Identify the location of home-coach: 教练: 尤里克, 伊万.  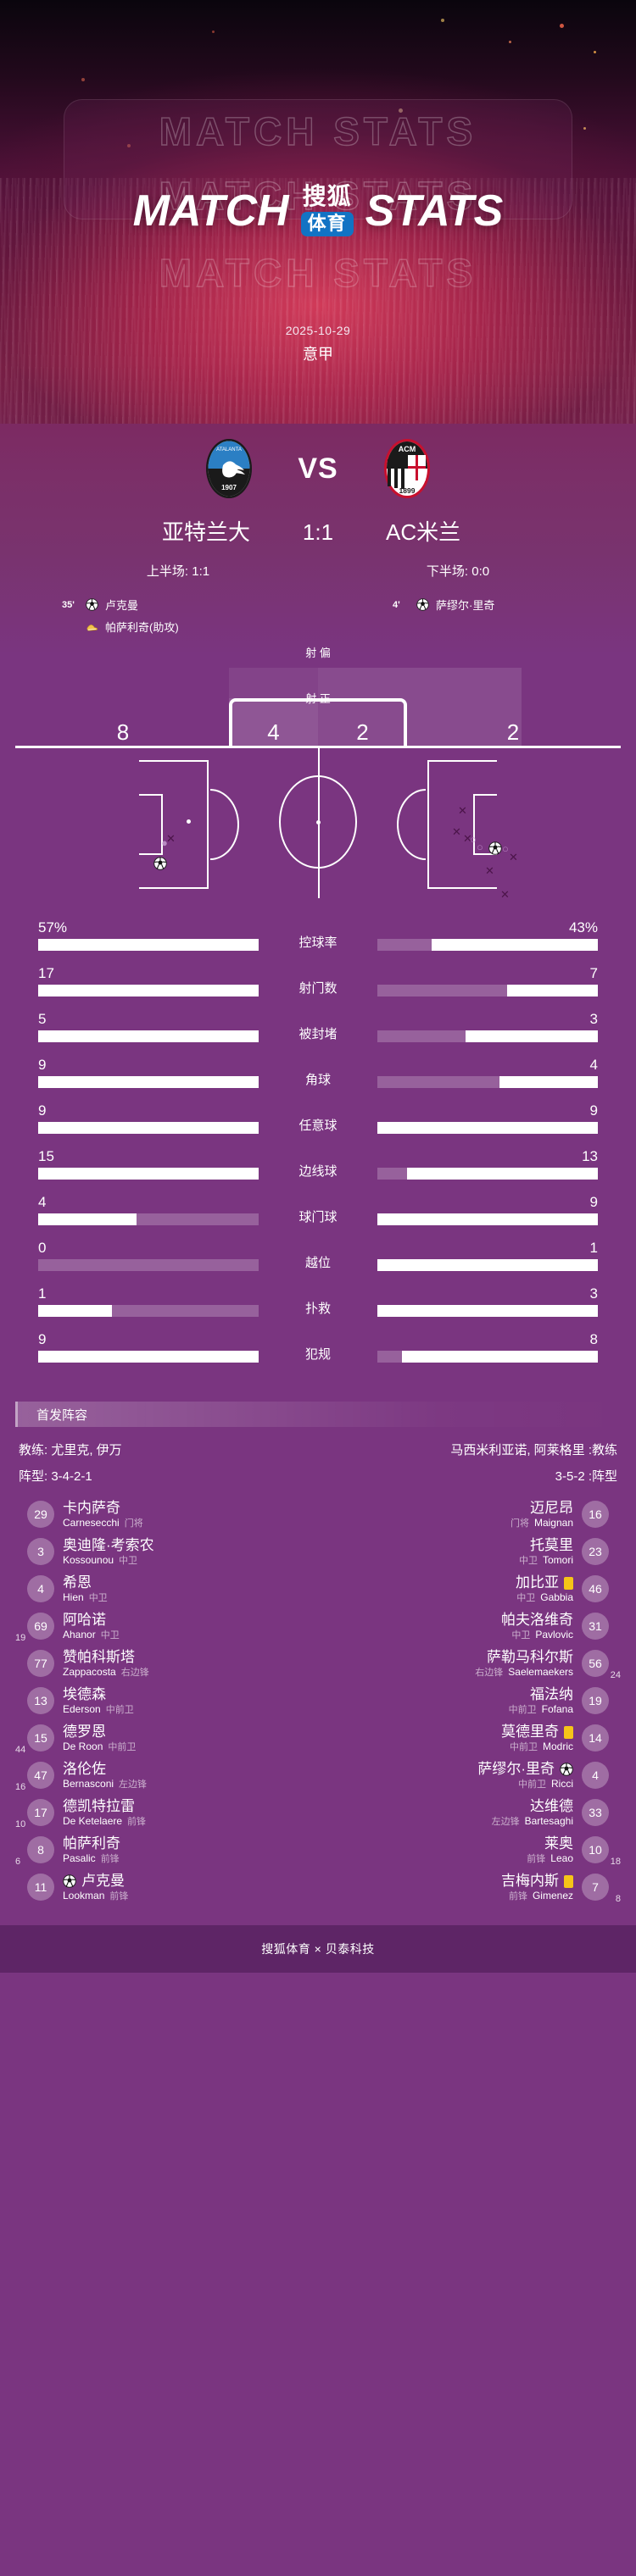
(70, 1450).